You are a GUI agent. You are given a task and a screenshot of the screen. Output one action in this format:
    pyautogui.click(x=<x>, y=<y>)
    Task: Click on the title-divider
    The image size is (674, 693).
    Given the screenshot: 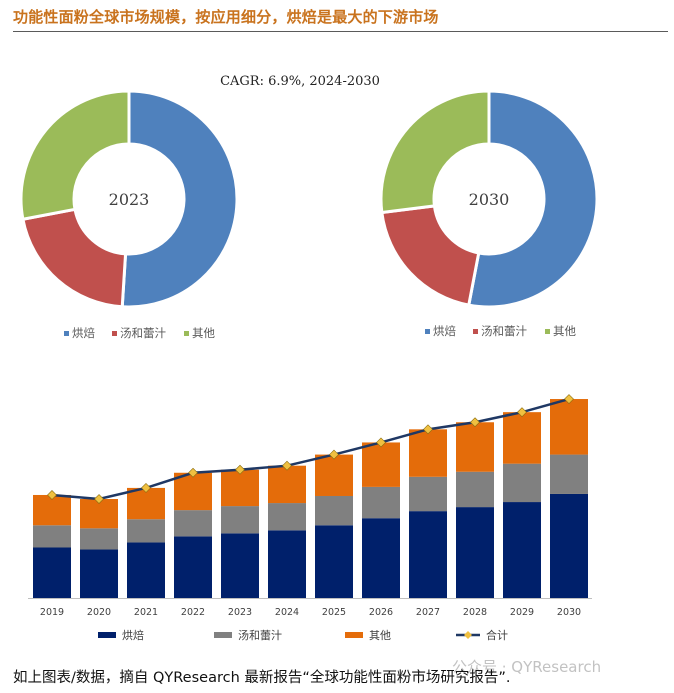 What is the action you would take?
    pyautogui.click(x=340, y=31)
    